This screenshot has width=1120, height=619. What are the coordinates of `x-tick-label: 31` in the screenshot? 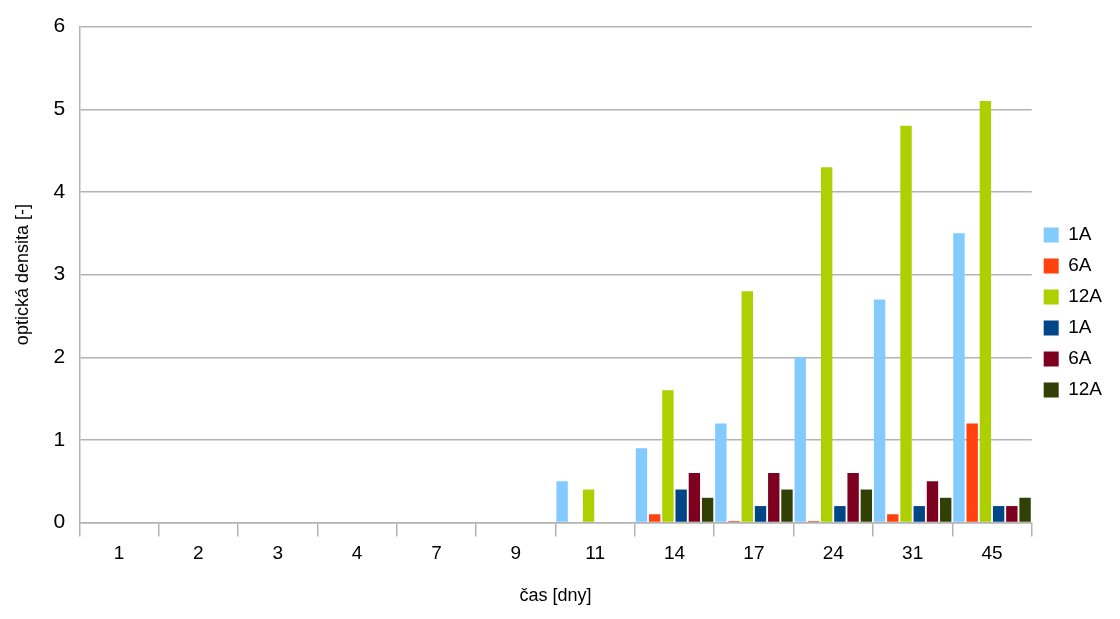 It's located at (913, 553).